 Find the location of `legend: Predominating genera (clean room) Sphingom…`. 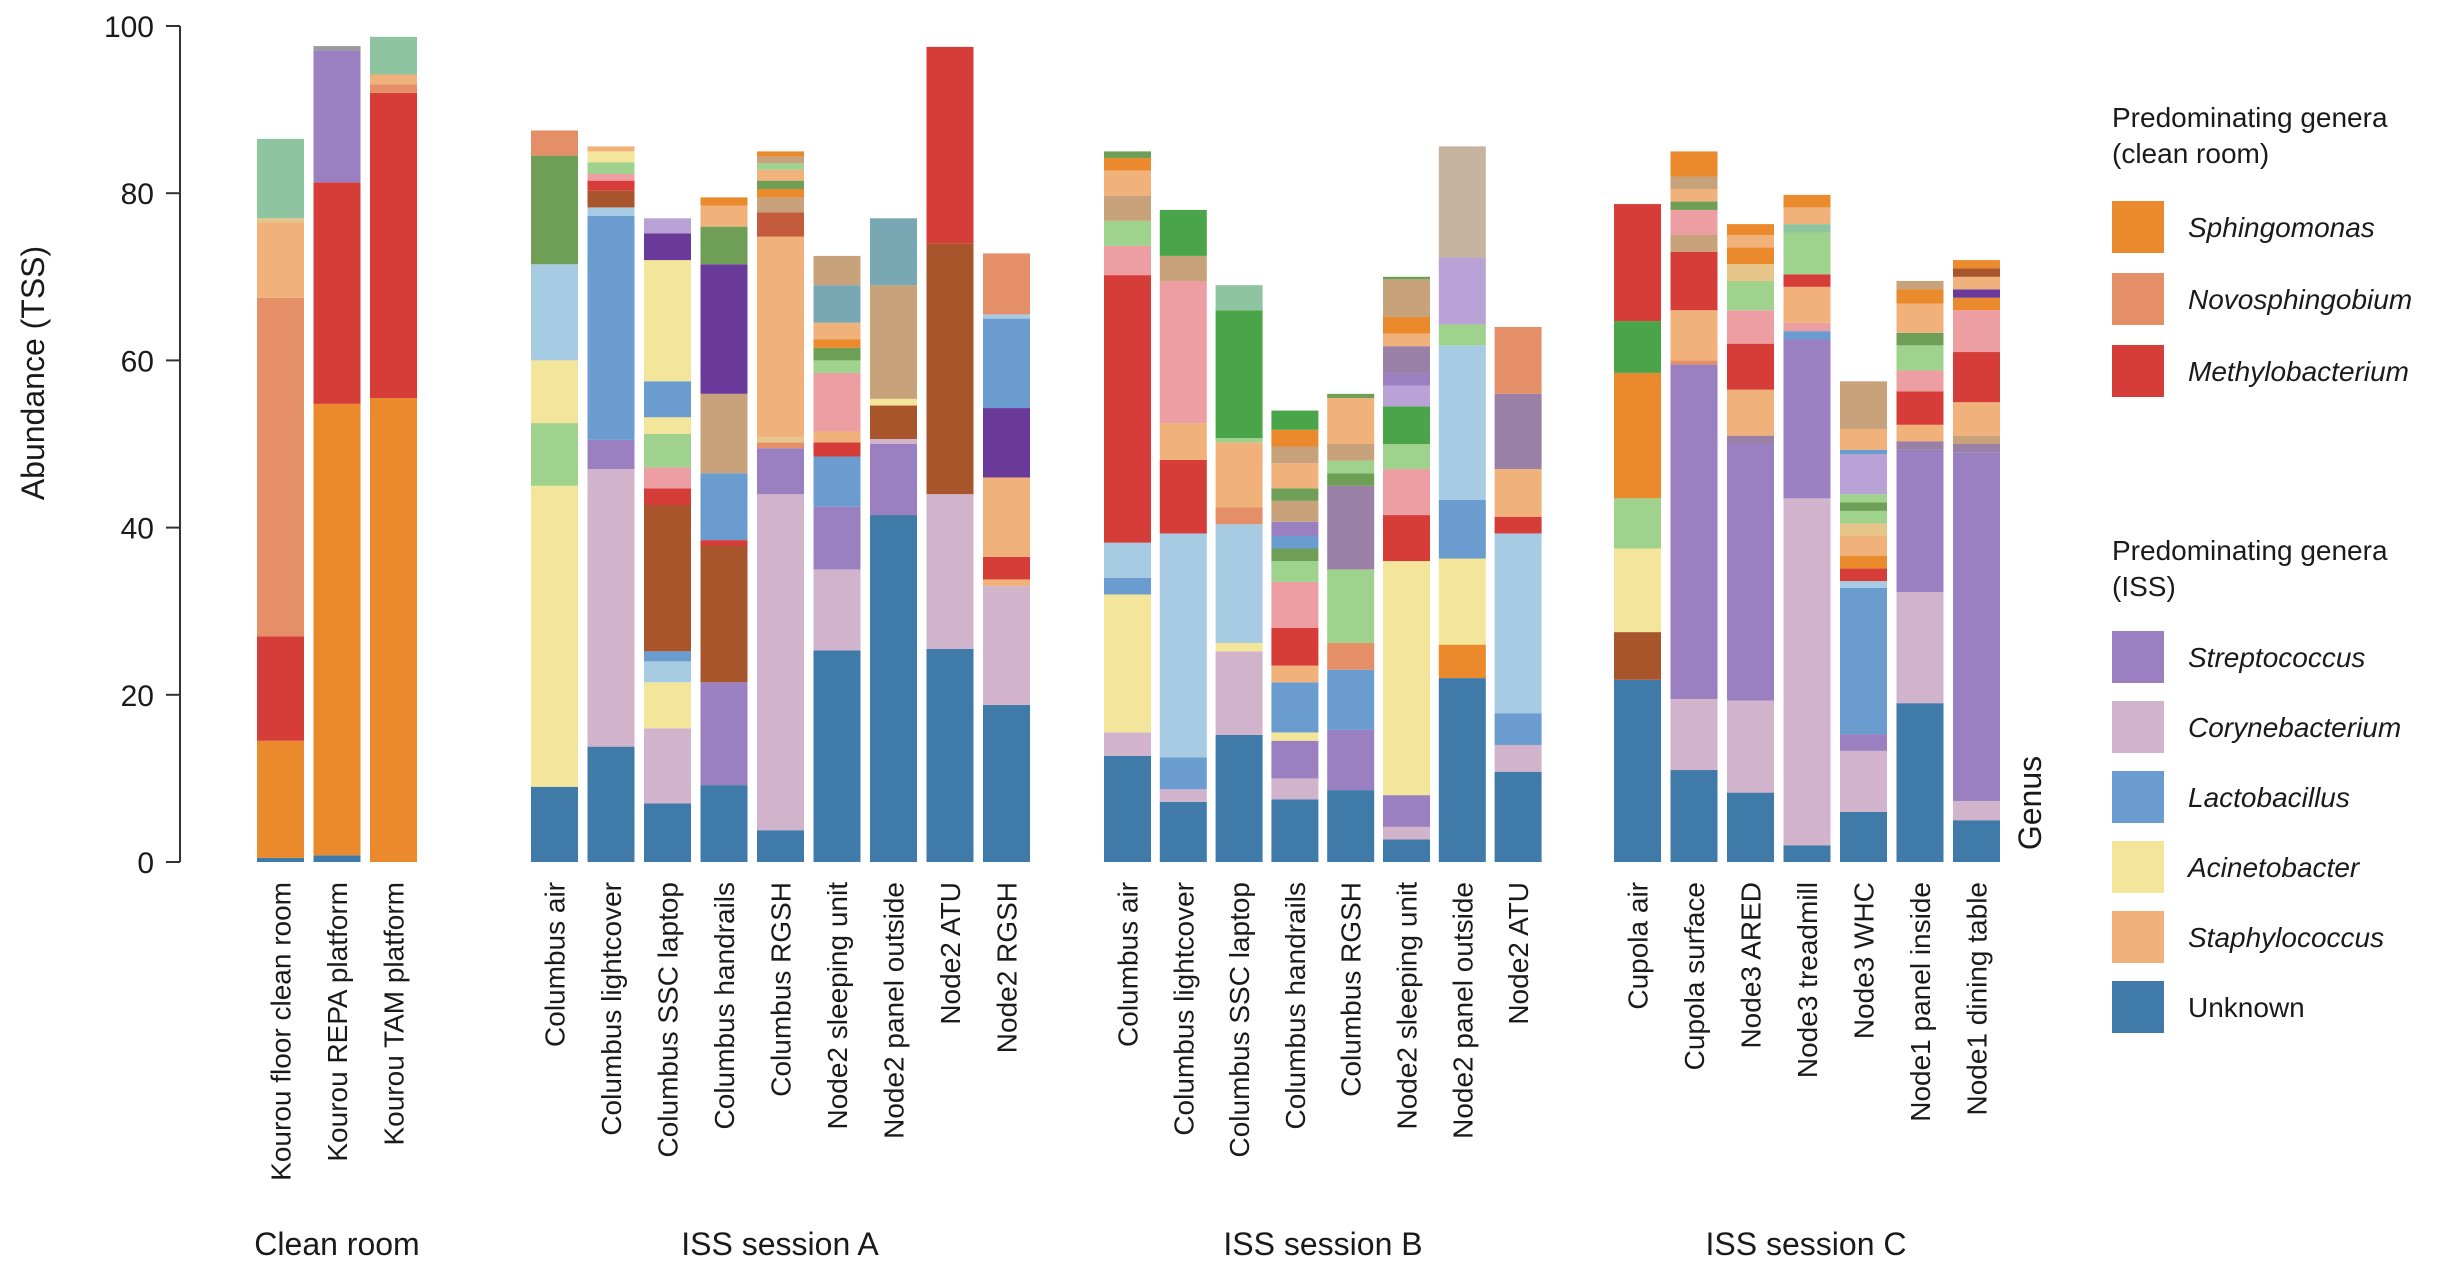

legend: Predominating genera (clean room) Sphingom… is located at coordinates (2262, 567).